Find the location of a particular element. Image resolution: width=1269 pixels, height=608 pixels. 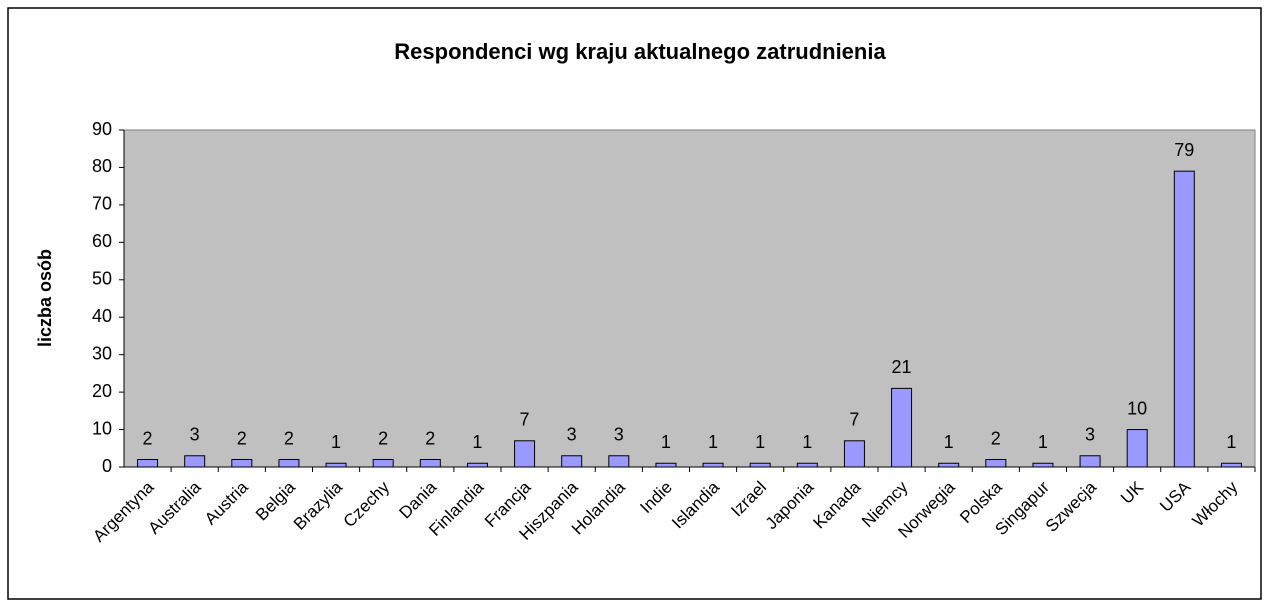

y-tick-label: 70 is located at coordinates (102, 204).